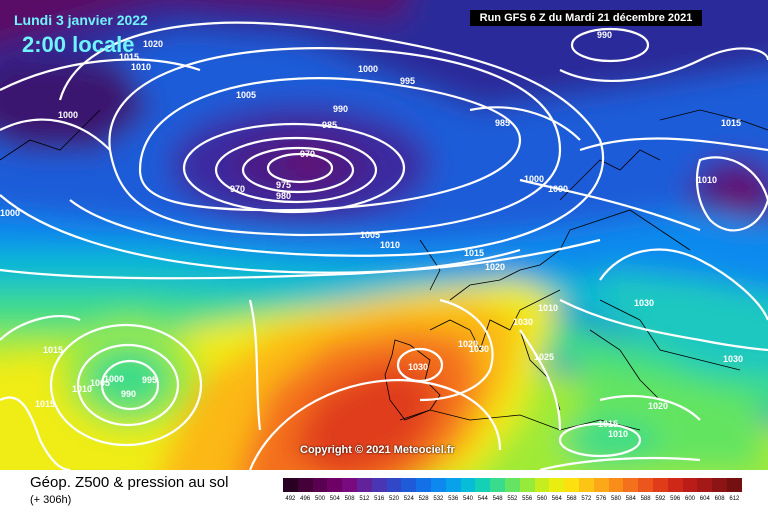 This screenshot has height=512, width=768. Describe the element at coordinates (497, 499) in the screenshot. I see `scale-label: 548` at that location.